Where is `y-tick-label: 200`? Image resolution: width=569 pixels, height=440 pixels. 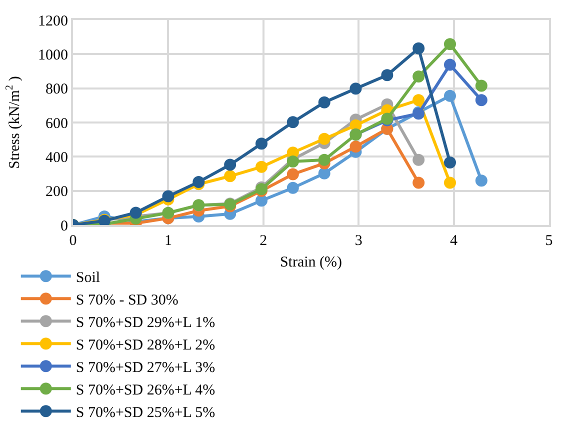
y-tick-label: 200 is located at coordinates (57, 192).